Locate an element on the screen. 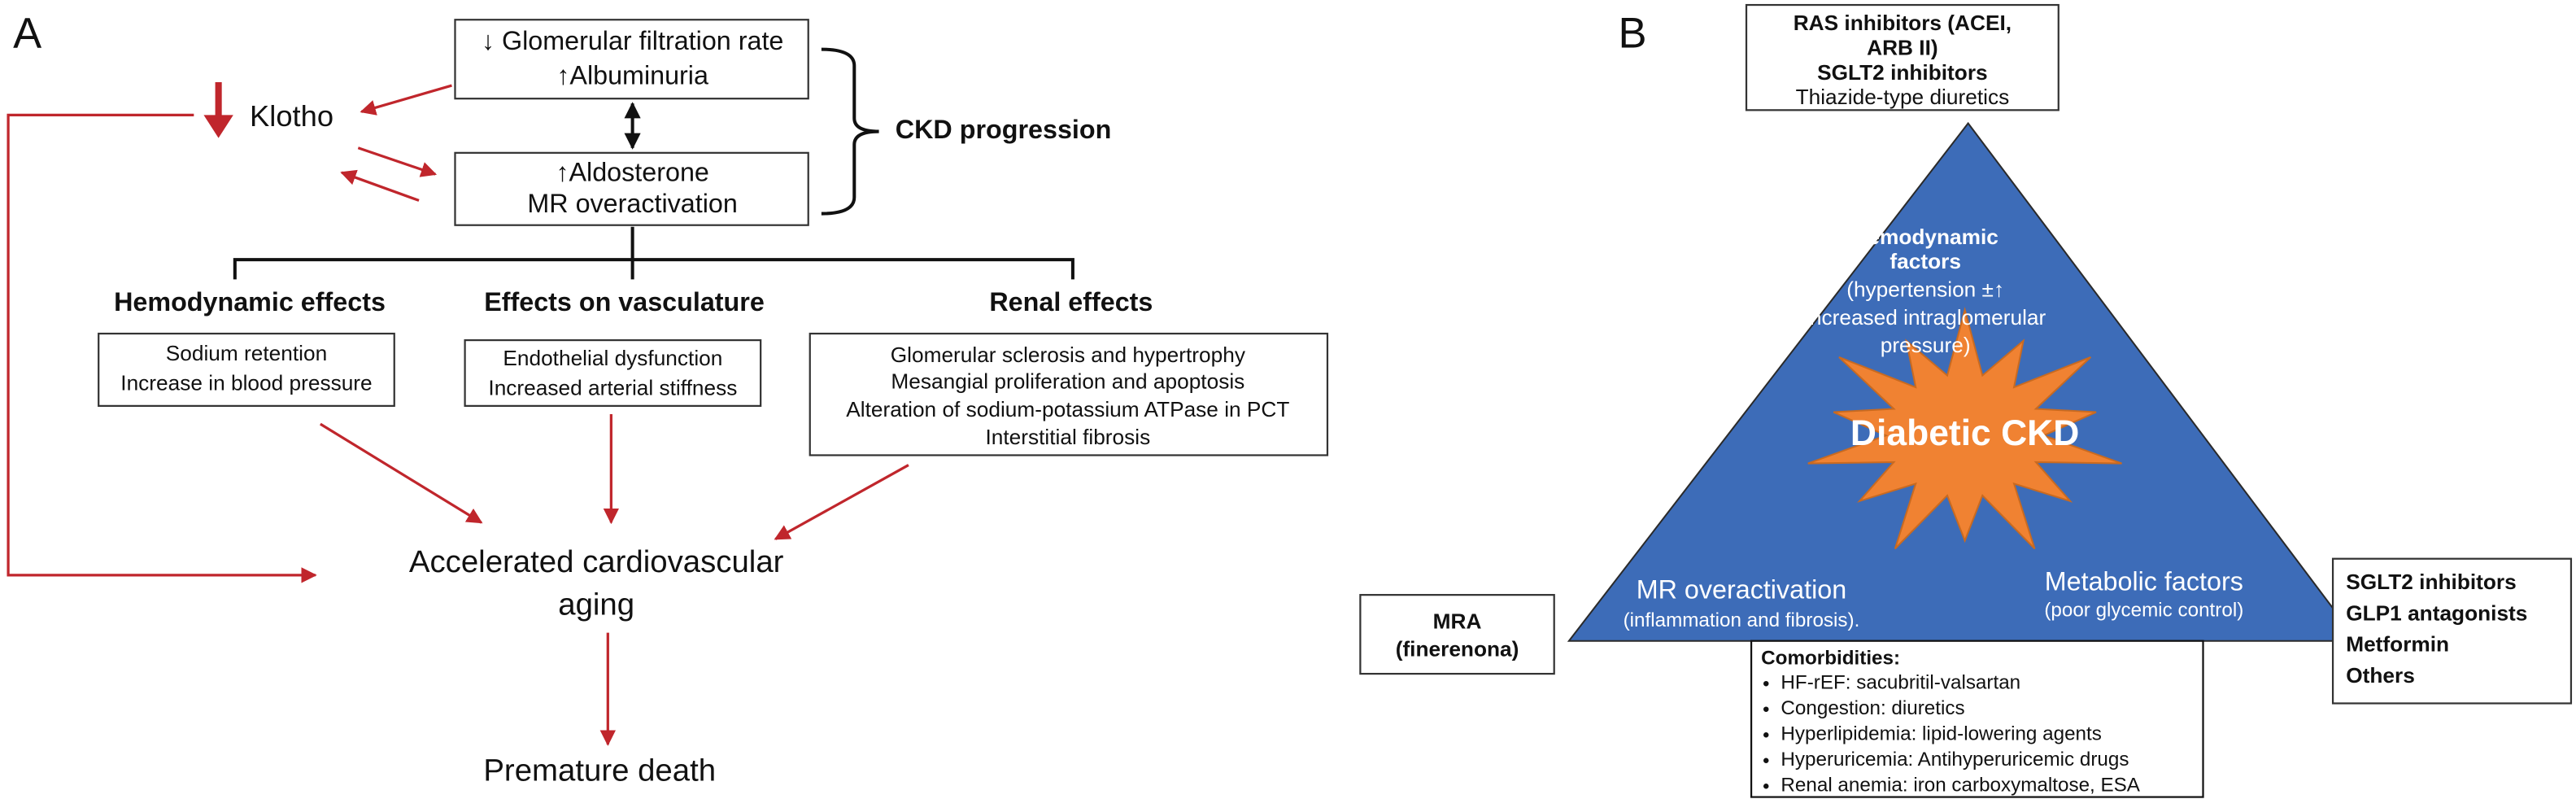  star is located at coordinates (1964, 428).